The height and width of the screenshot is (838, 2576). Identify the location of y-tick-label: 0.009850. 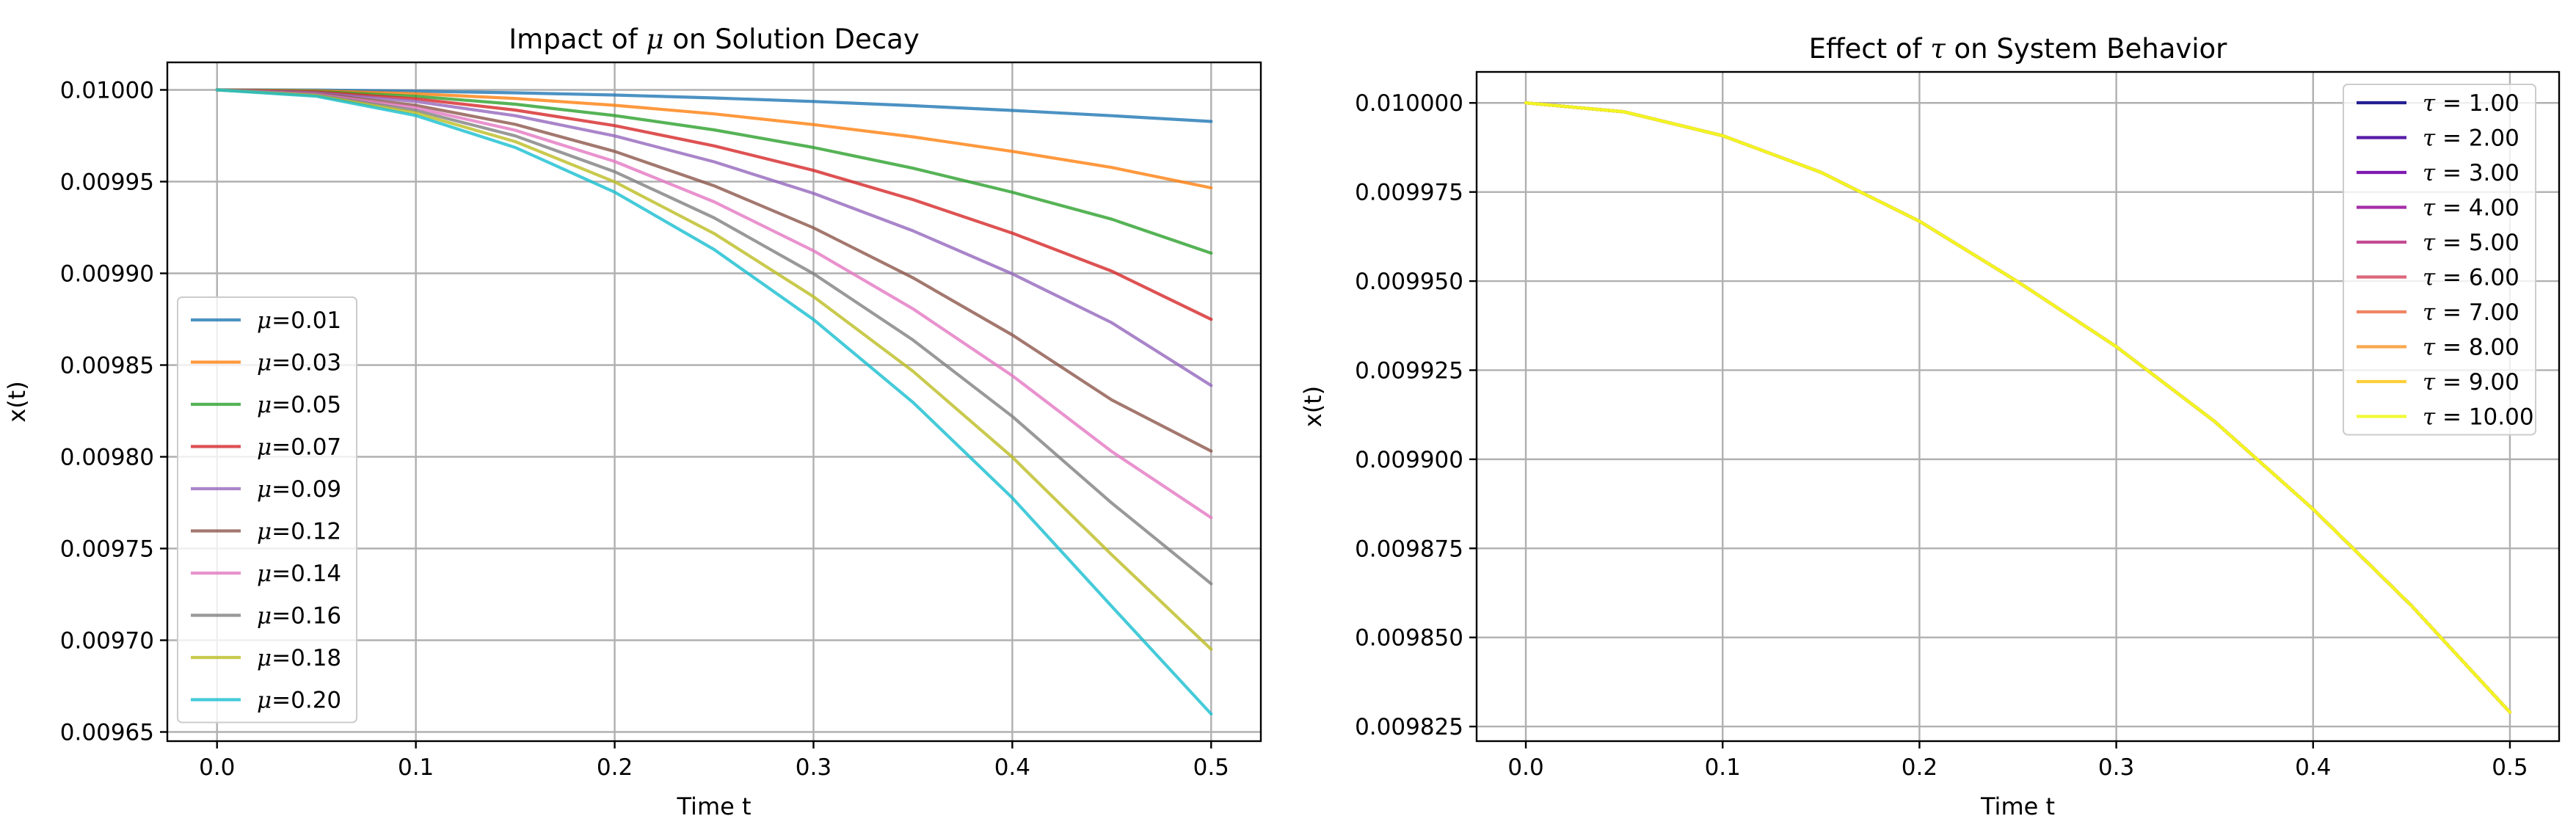
(1409, 639).